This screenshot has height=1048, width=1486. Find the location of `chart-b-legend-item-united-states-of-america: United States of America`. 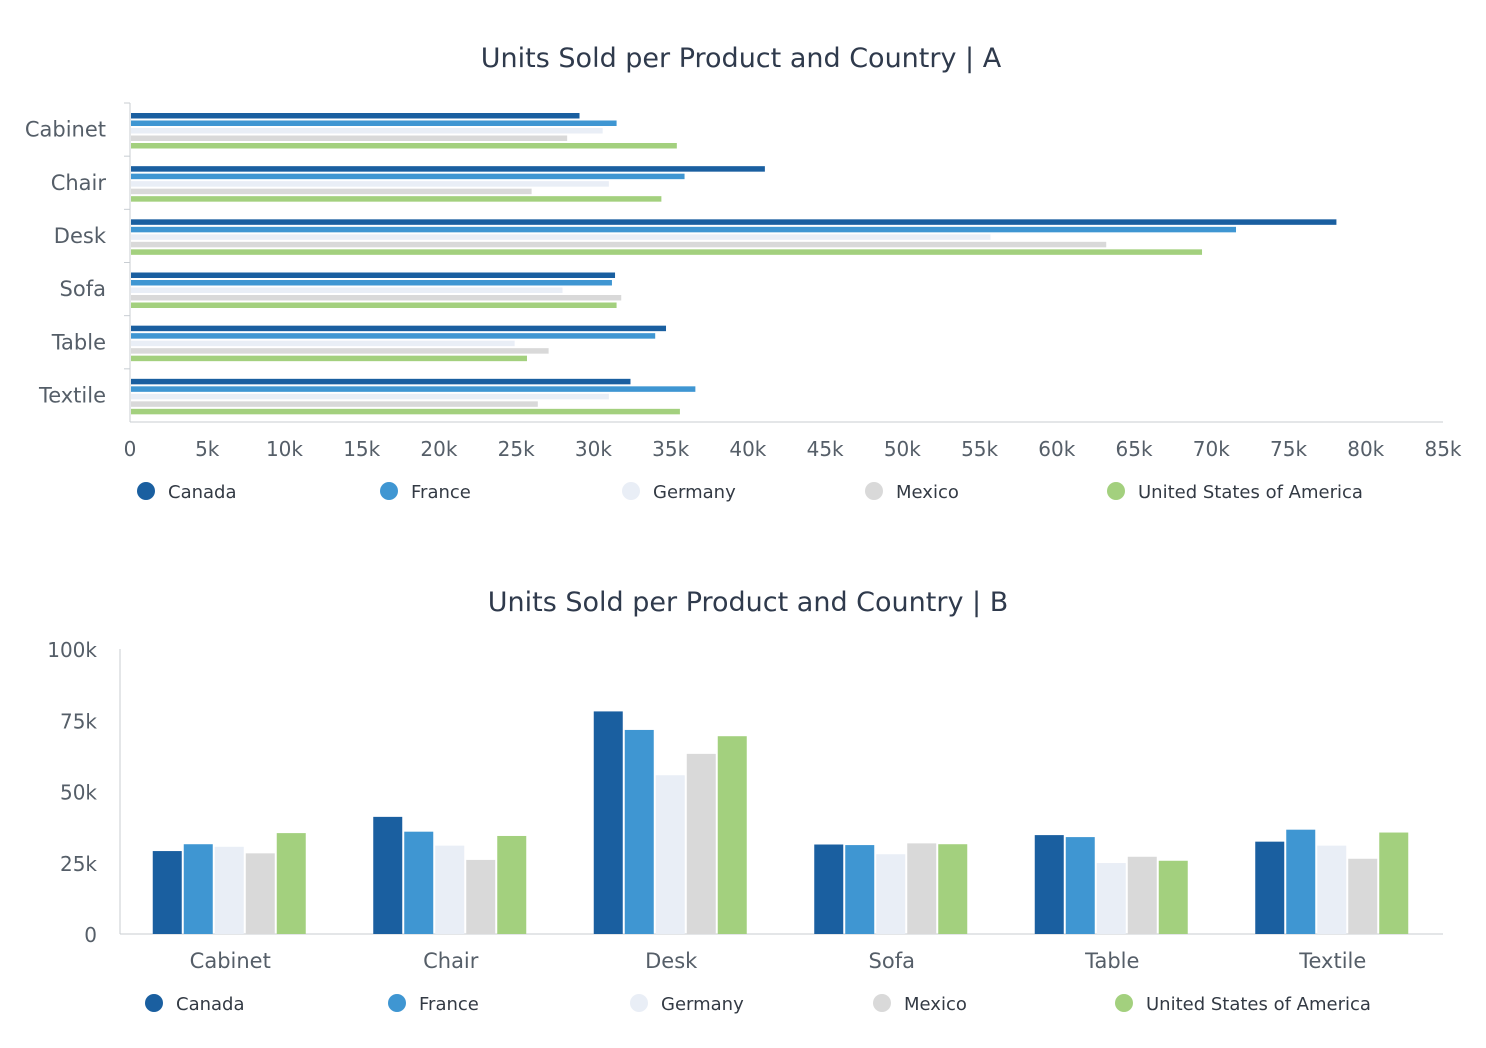

chart-b-legend-item-united-states-of-america: United States of America is located at coordinates (1243, 1004).